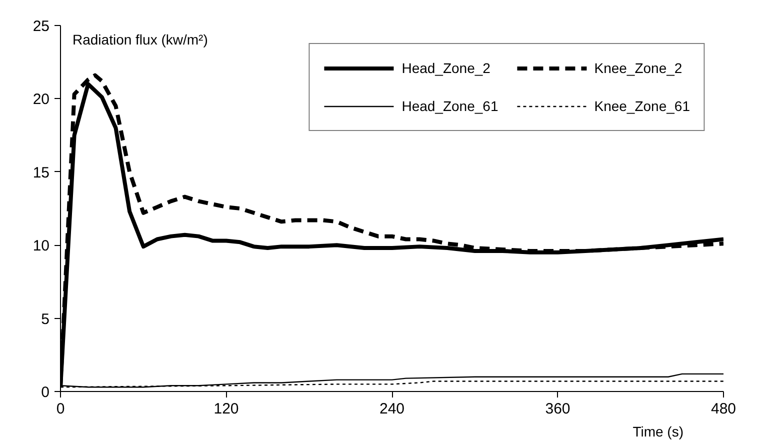  What do you see at coordinates (41, 26) in the screenshot?
I see `y-tick-label: 25` at bounding box center [41, 26].